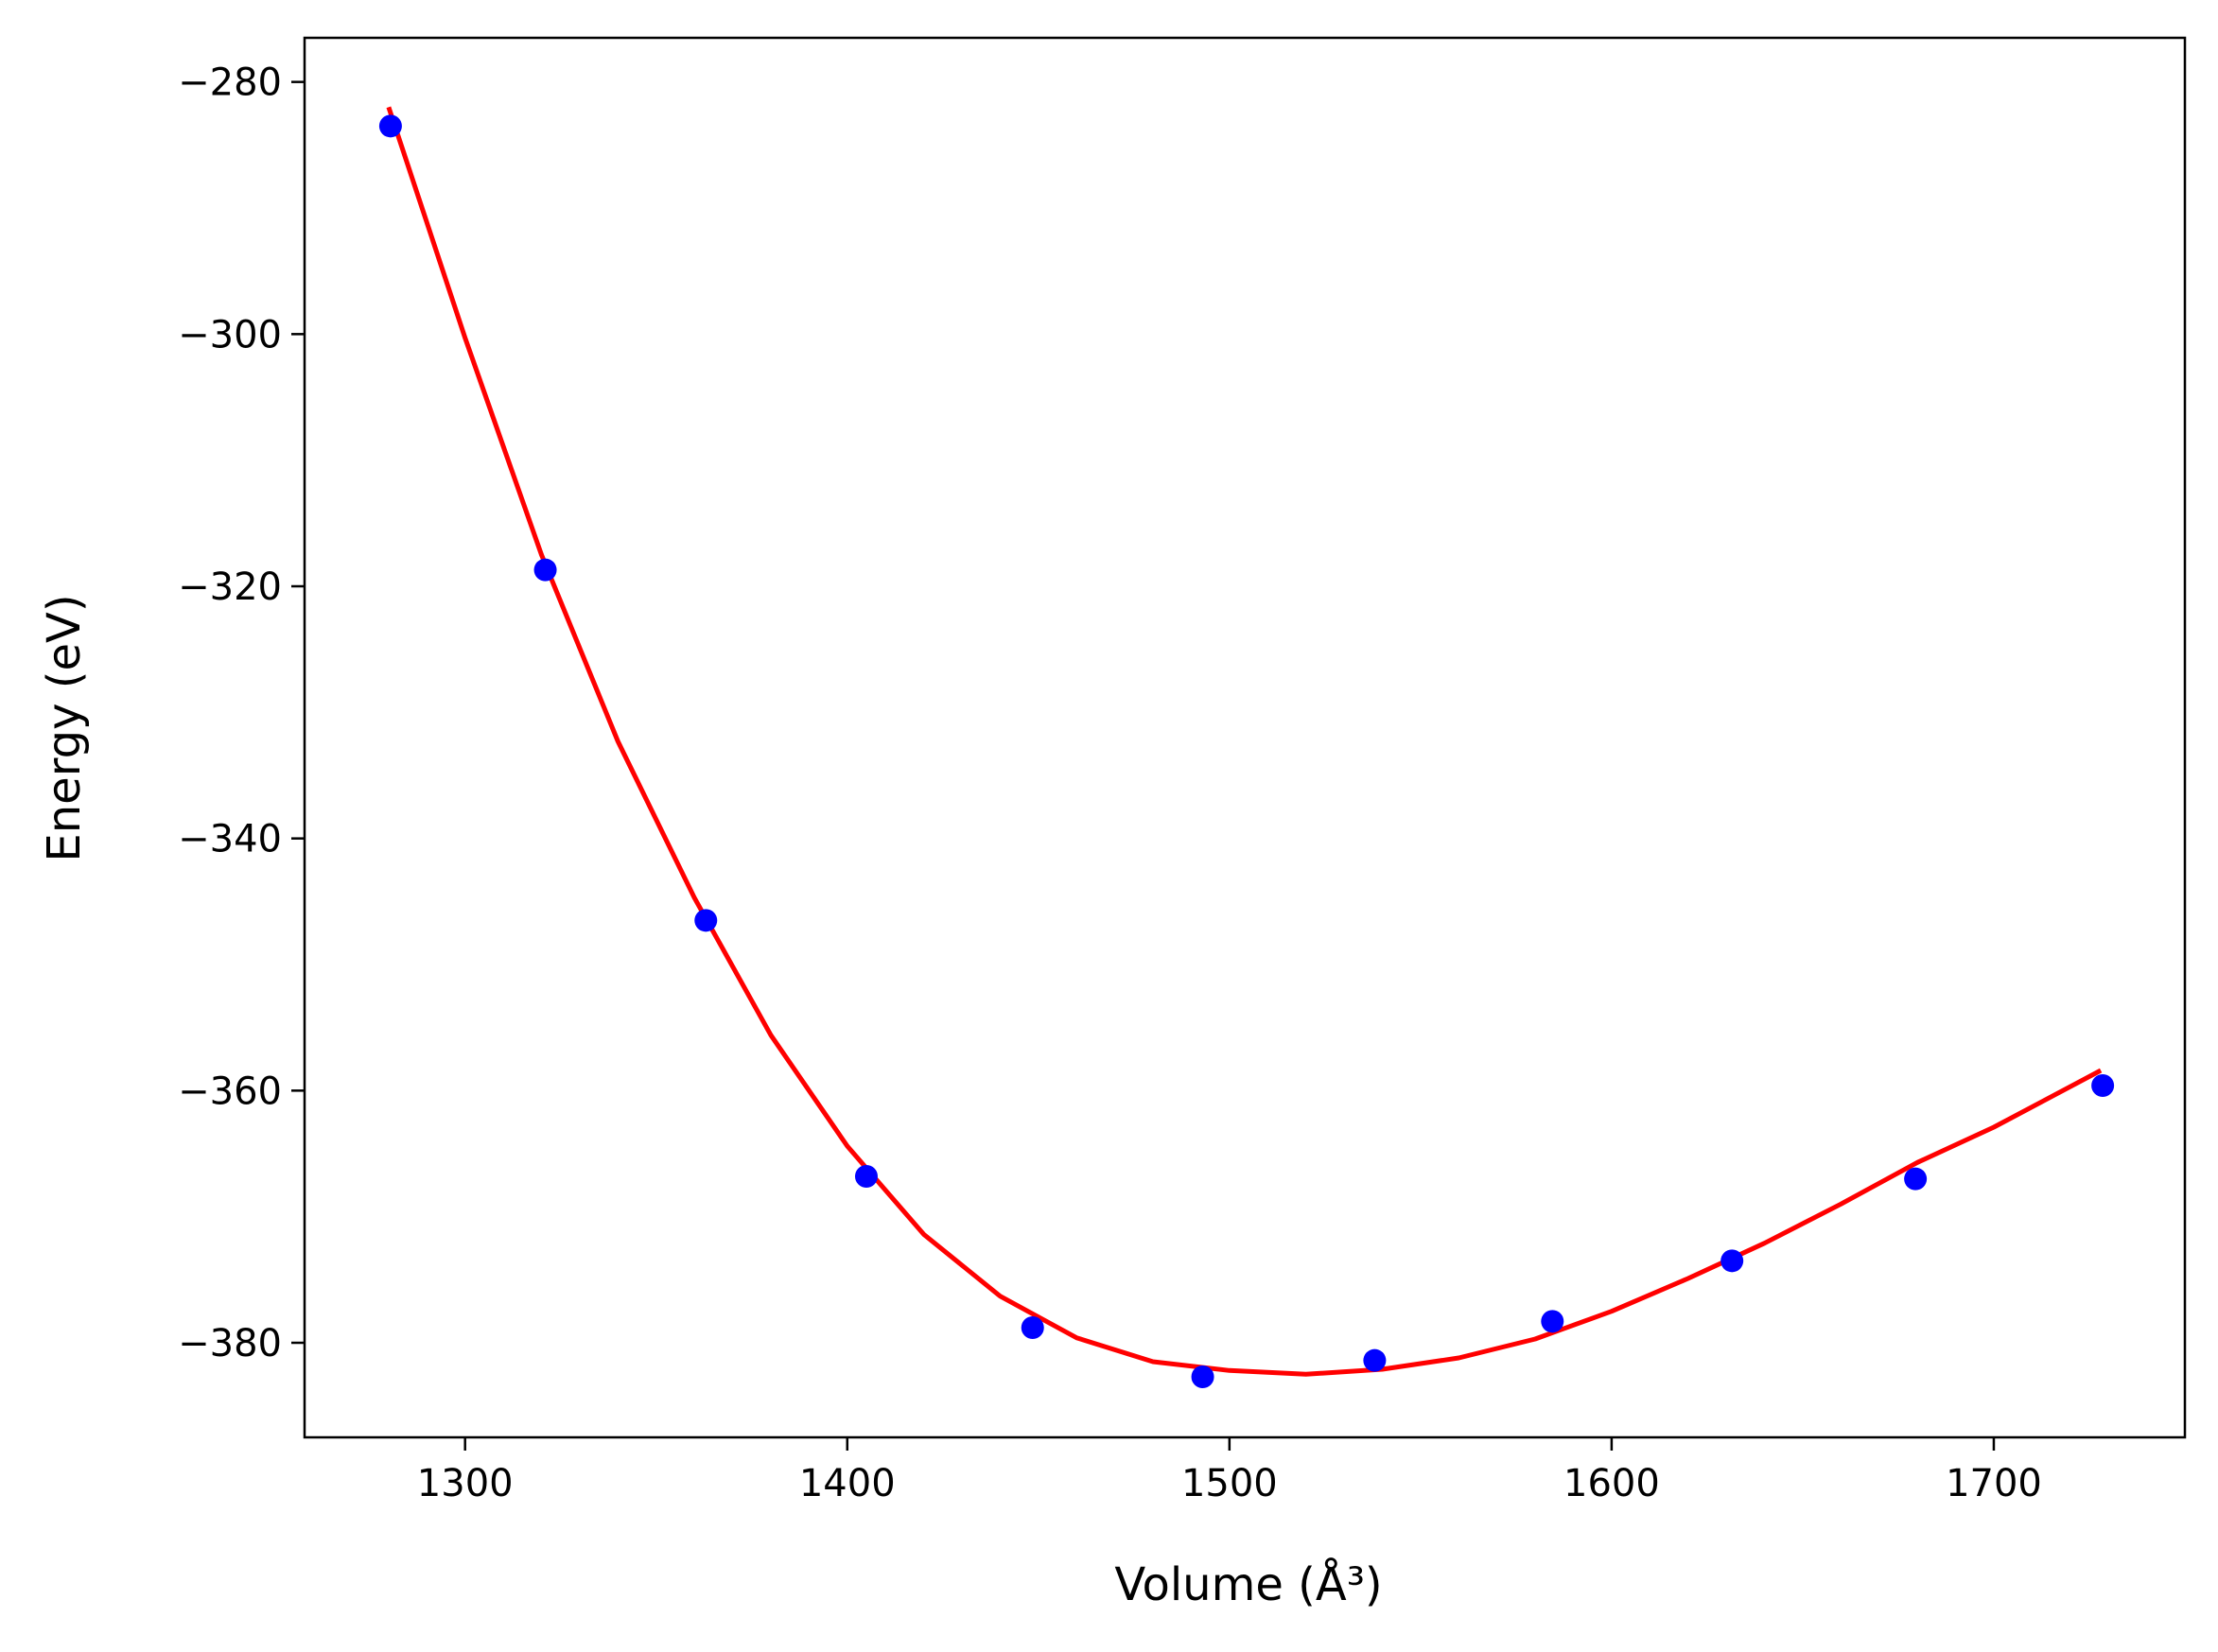 This screenshot has height=1652, width=2218. I want to click on y-tick-label: −280, so click(230, 83).